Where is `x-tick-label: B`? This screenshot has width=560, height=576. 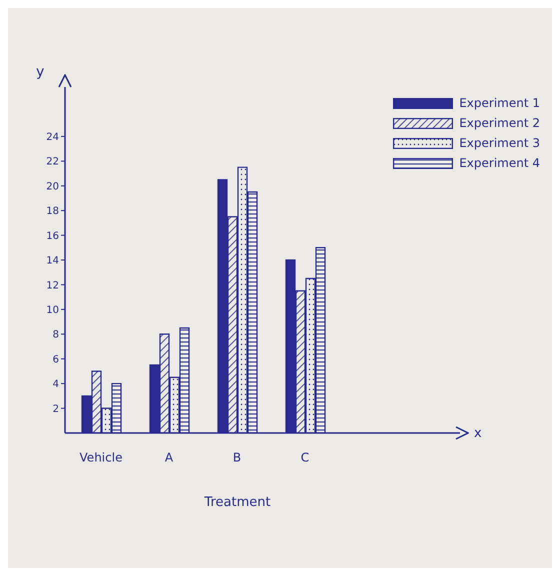
x-tick-label: B is located at coordinates (237, 457).